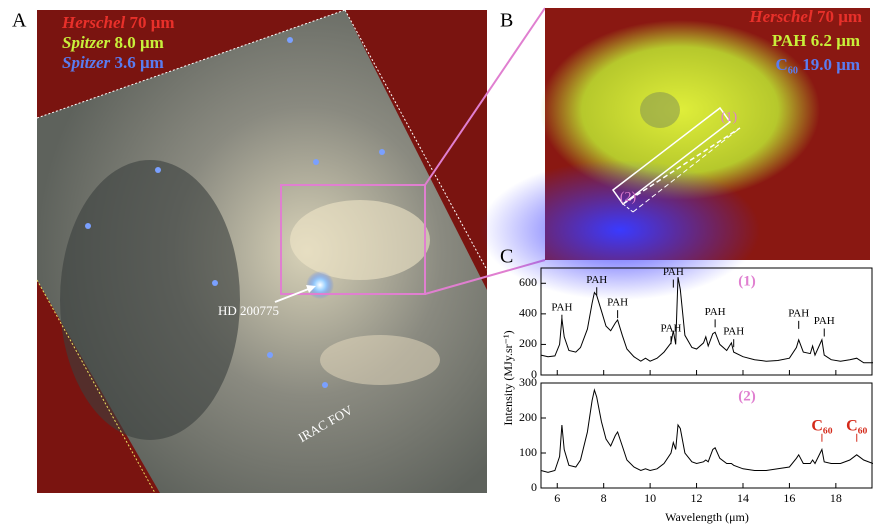 The height and width of the screenshot is (529, 873). What do you see at coordinates (836, 498) in the screenshot?
I see `x-tick-label: 18` at bounding box center [836, 498].